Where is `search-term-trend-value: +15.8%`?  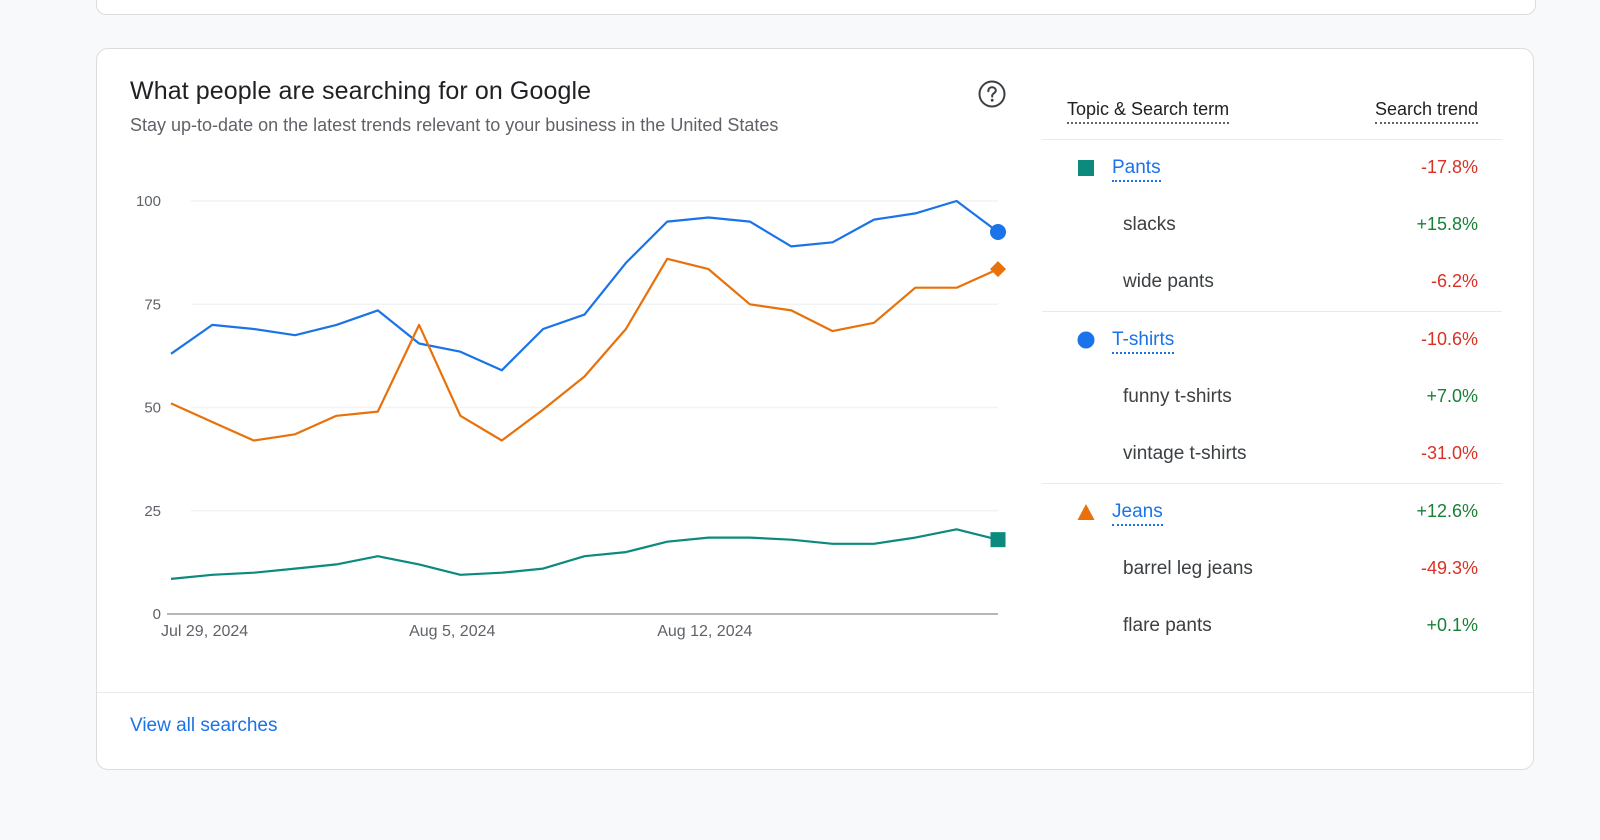
search-term-trend-value: +15.8% is located at coordinates (1447, 224).